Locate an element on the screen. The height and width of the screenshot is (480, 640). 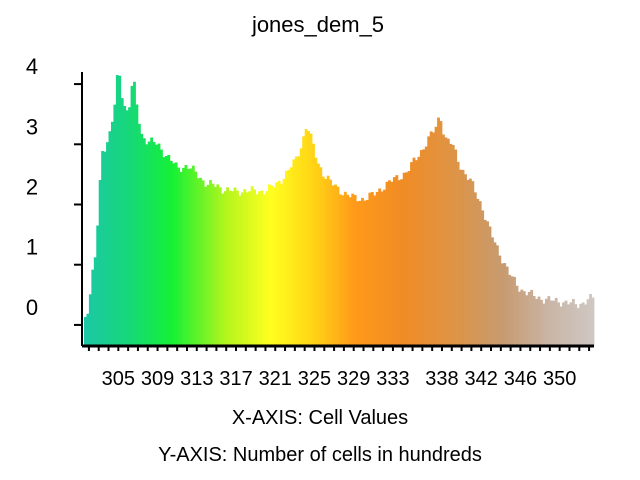
x-tick-label: 346 is located at coordinates (520, 379).